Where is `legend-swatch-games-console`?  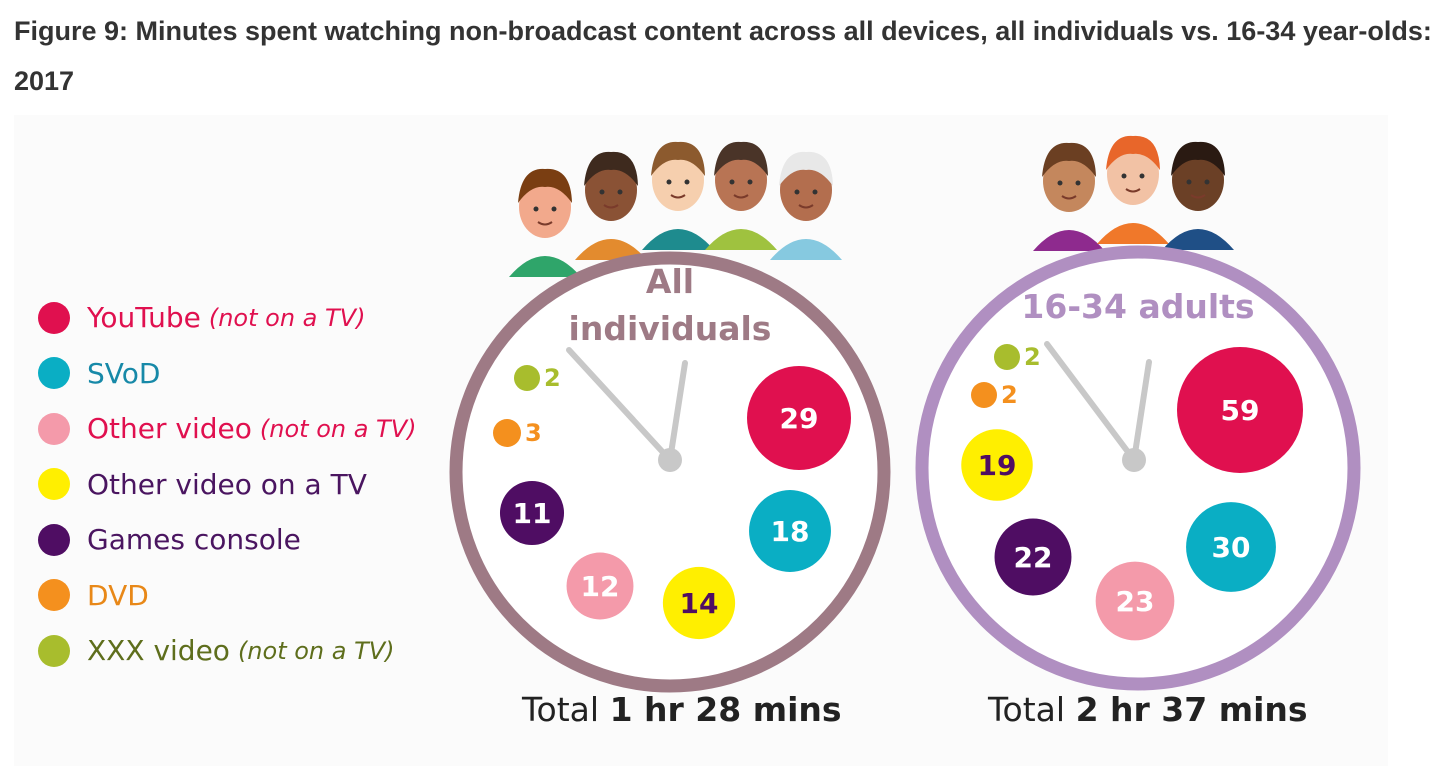 legend-swatch-games-console is located at coordinates (54, 539).